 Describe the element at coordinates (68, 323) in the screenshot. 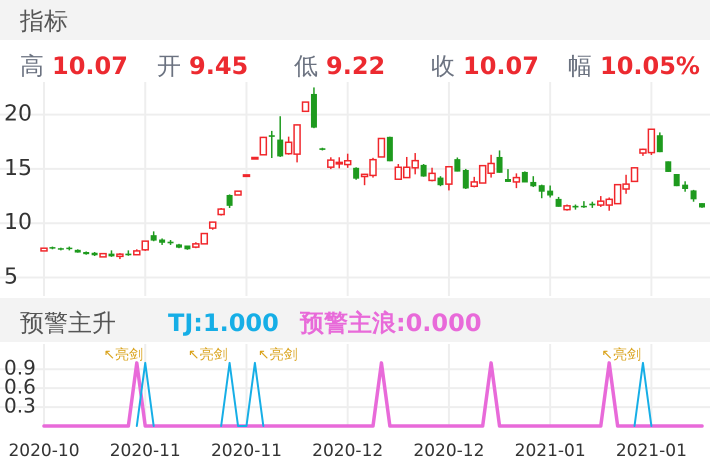

I see `chart-title: 预警主升` at that location.